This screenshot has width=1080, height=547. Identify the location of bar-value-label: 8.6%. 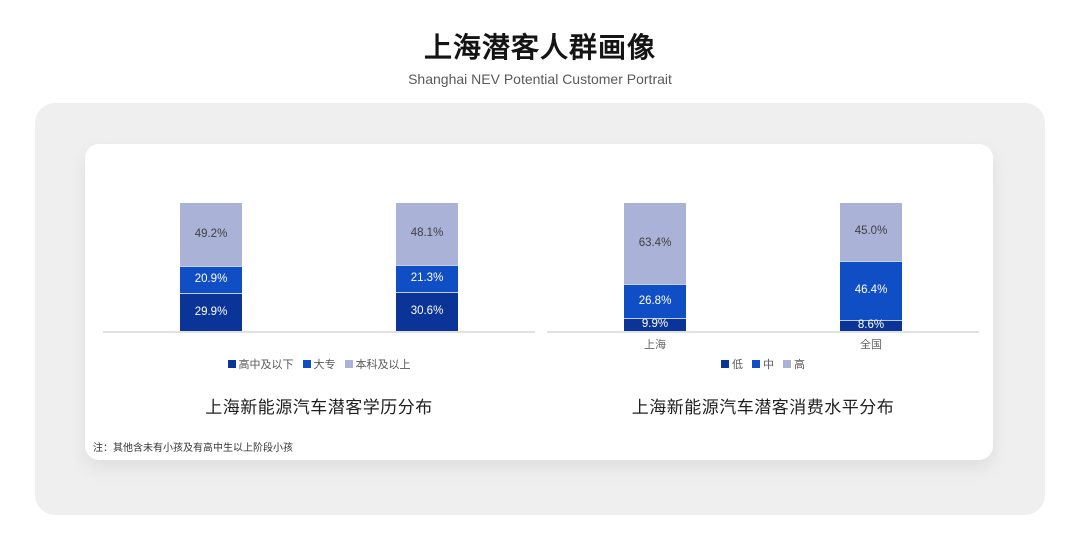
(871, 325).